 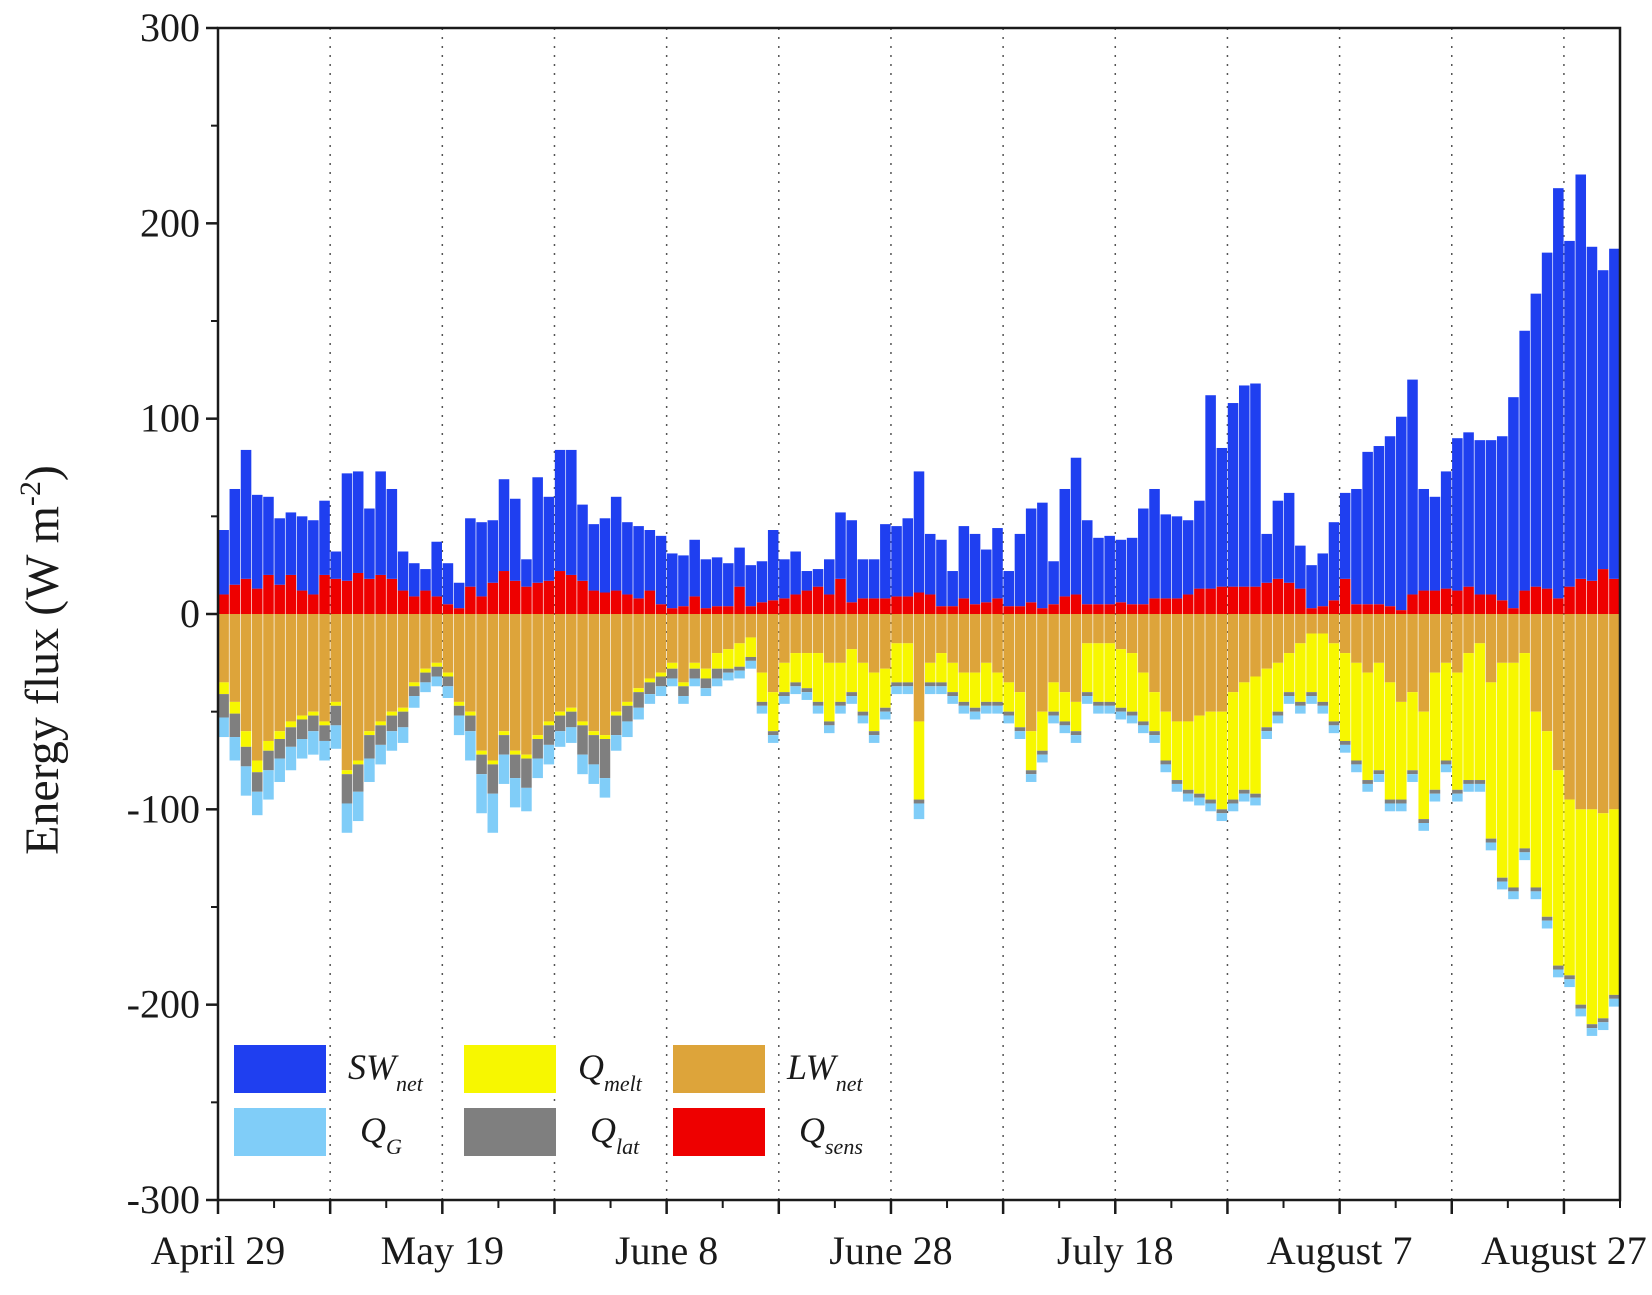 What do you see at coordinates (381, 1134) in the screenshot?
I see `legend-label-QG: QG` at bounding box center [381, 1134].